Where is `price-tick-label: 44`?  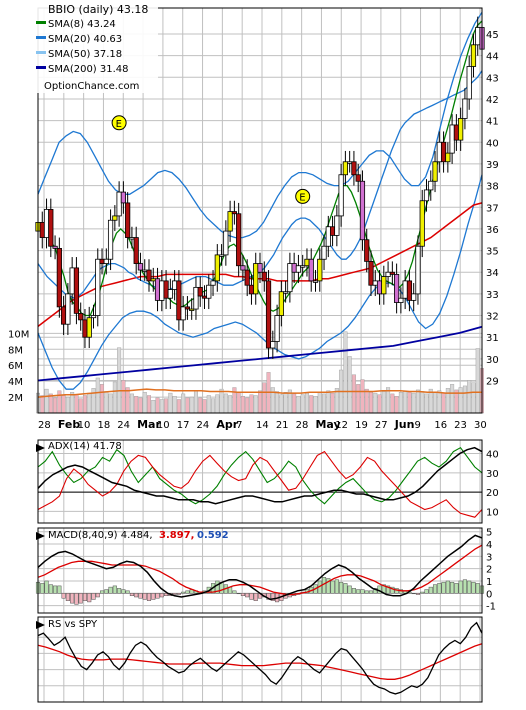 price-tick-label: 44 is located at coordinates (492, 57).